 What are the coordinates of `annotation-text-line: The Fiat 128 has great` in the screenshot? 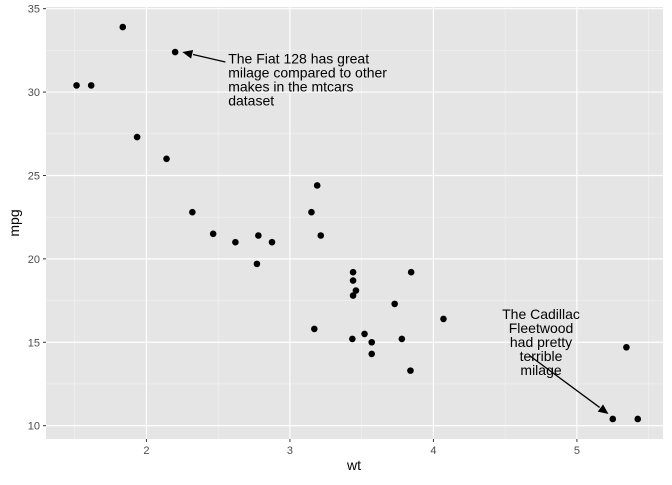 It's located at (298, 59).